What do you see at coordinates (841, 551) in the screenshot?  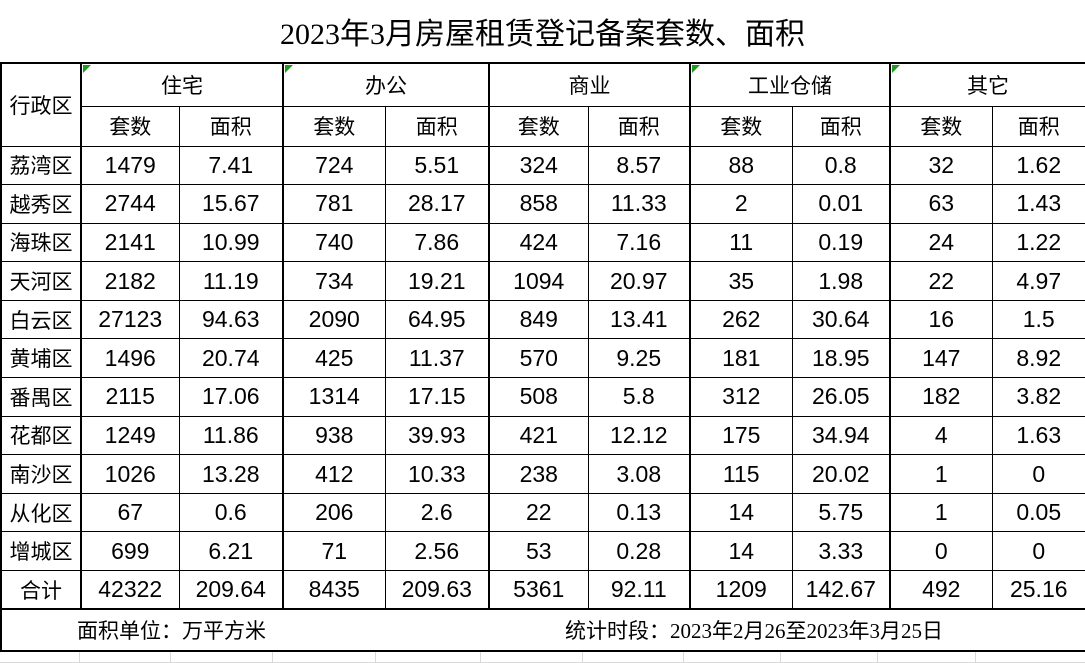 I see `value-cell: 3.33` at bounding box center [841, 551].